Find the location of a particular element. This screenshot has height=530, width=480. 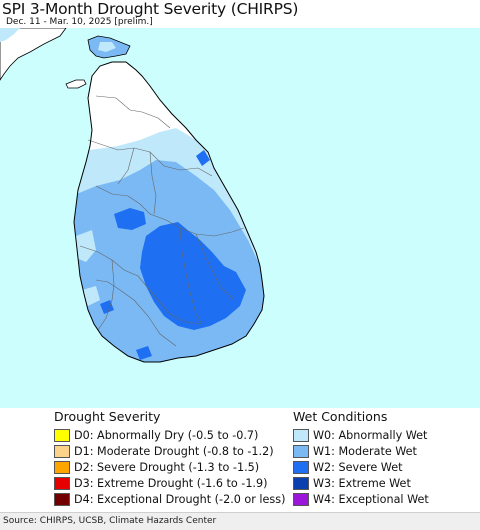

legend-label-d3: D3: Extreme Drought (-1.6 to -1.9) is located at coordinates (171, 483).